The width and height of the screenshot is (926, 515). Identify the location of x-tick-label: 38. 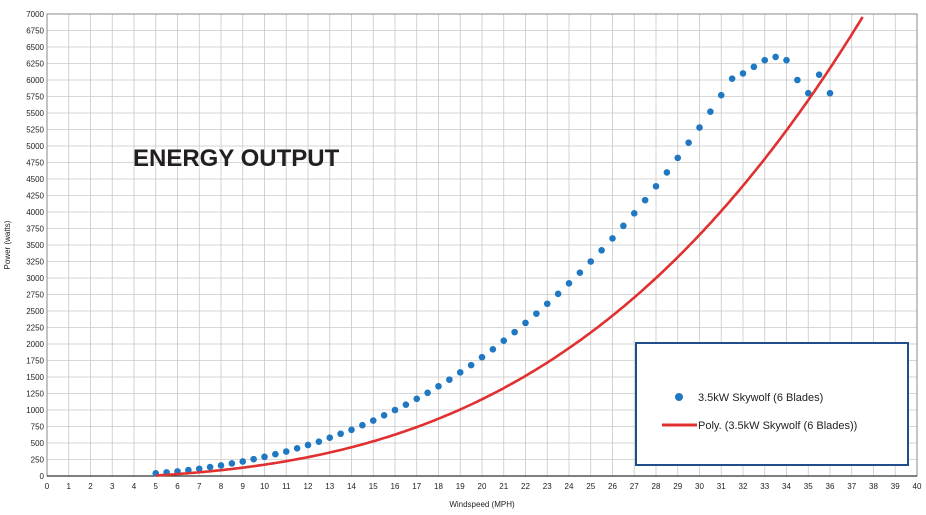
(873, 486).